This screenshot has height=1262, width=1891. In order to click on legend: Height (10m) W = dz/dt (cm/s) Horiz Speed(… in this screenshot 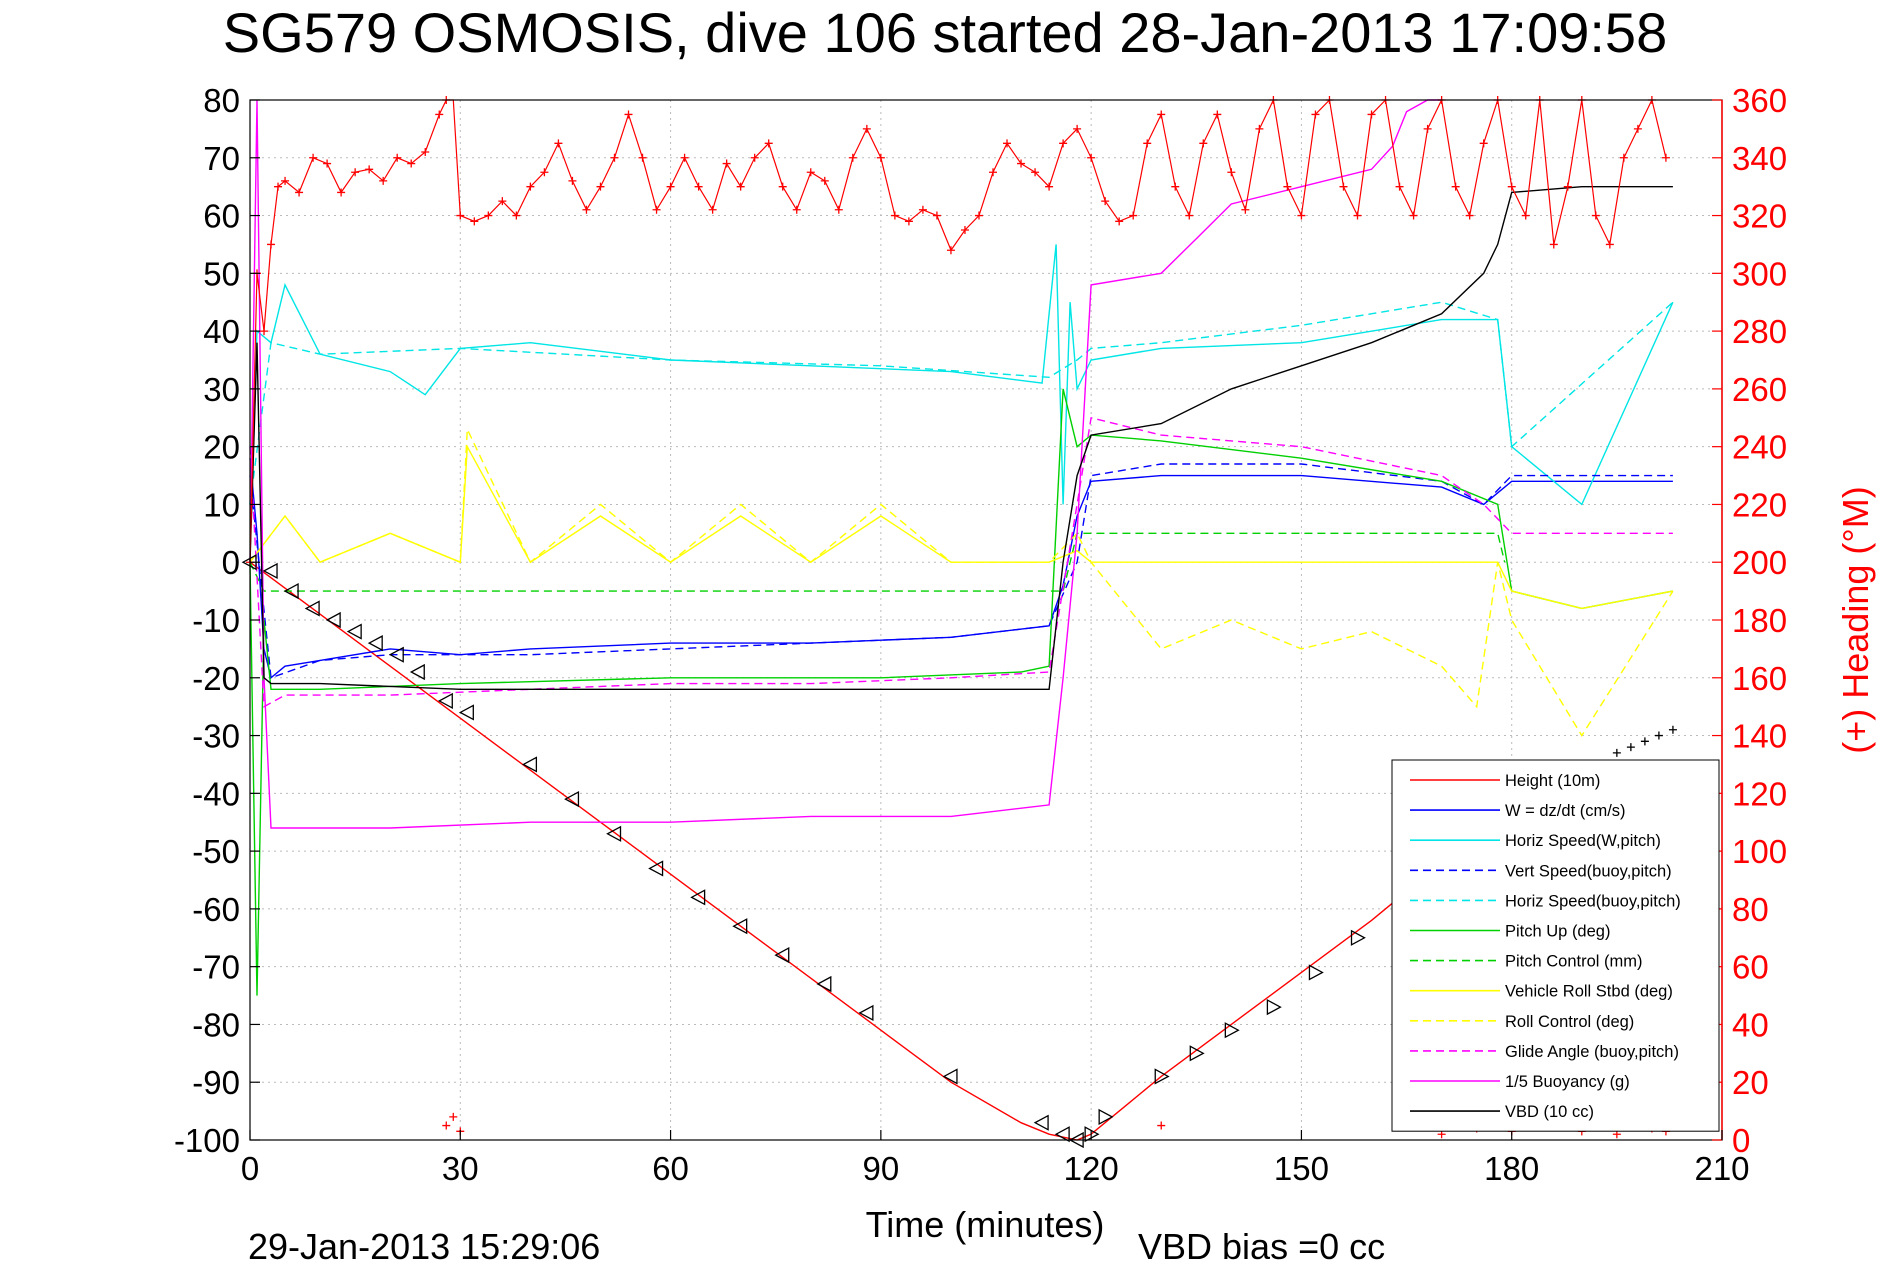, I will do `click(1555, 945)`.